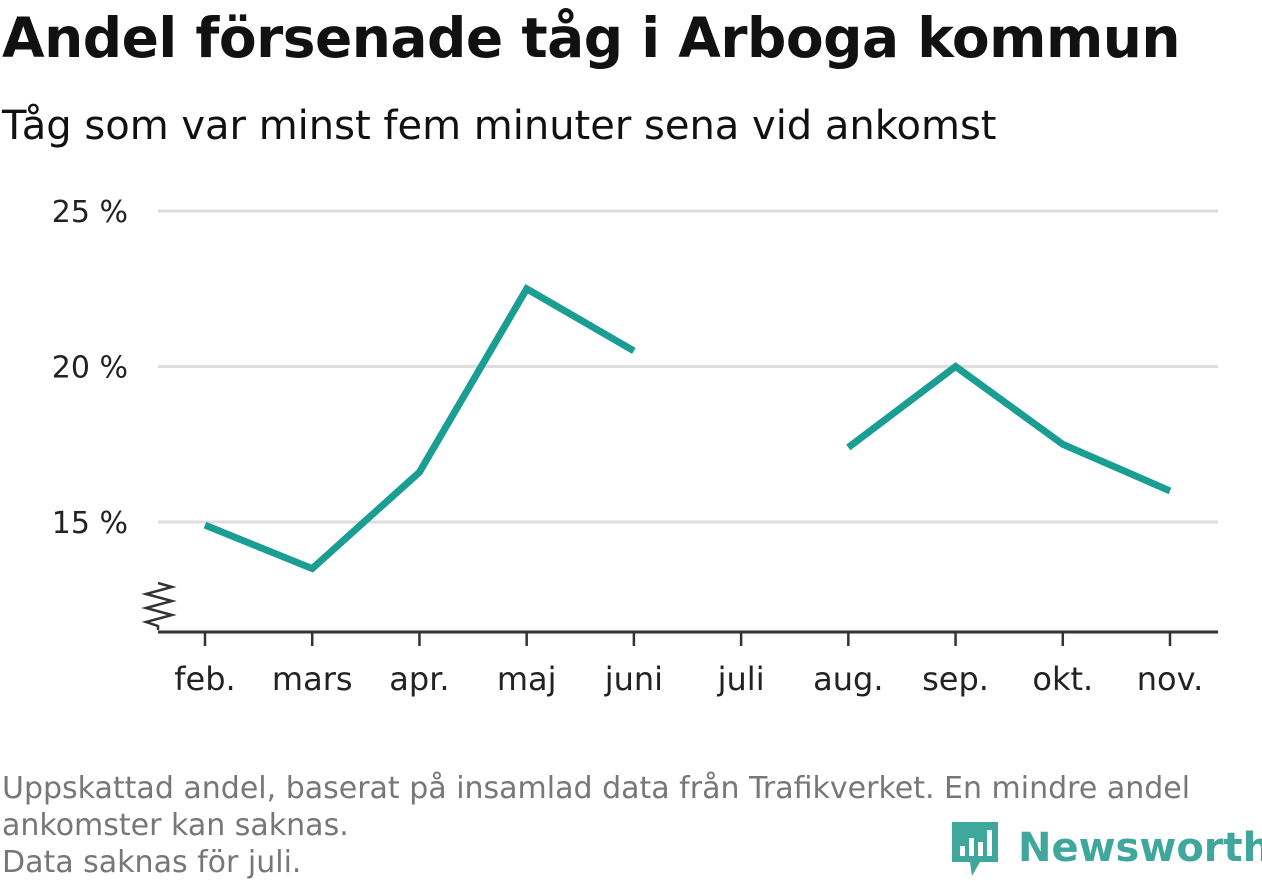  What do you see at coordinates (419, 679) in the screenshot?
I see `x-tick-label: apr.` at bounding box center [419, 679].